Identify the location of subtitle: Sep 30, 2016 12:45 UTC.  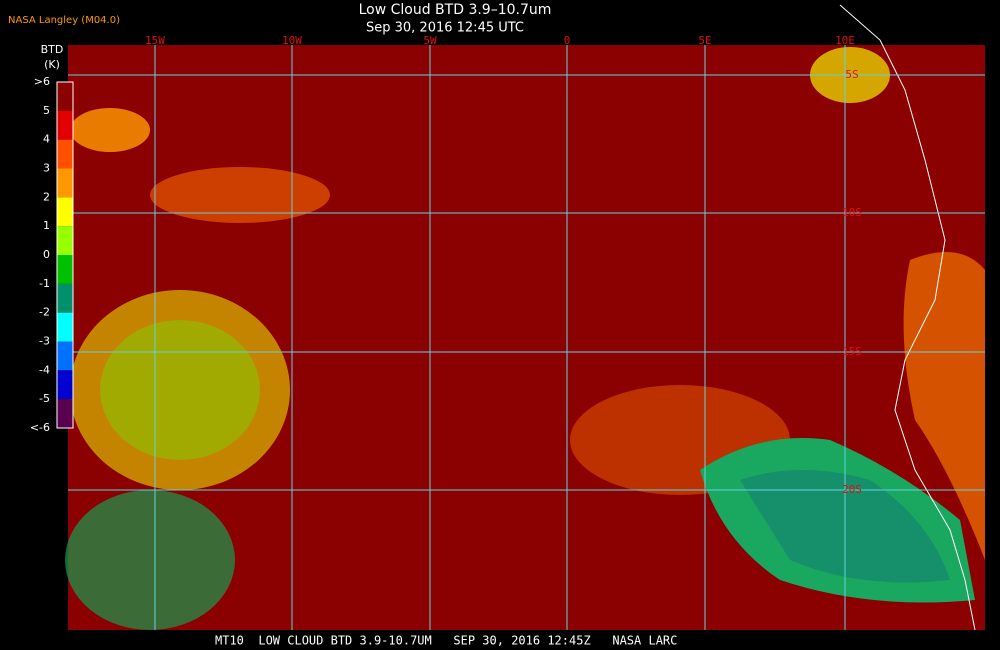
(445, 28).